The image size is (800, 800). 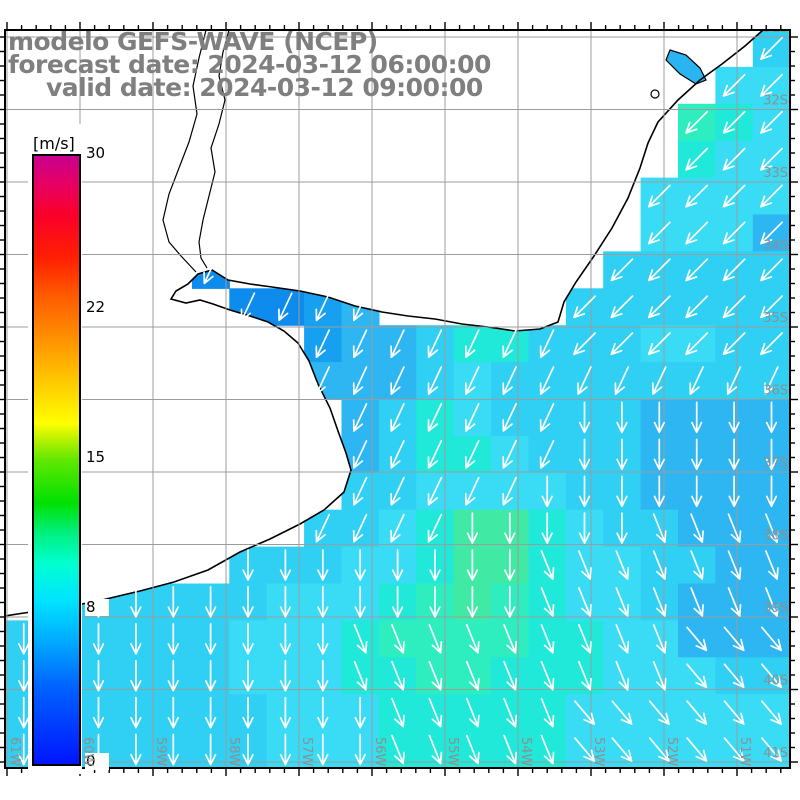 I want to click on colorbar-units-label: [m/s], so click(x=54, y=143).